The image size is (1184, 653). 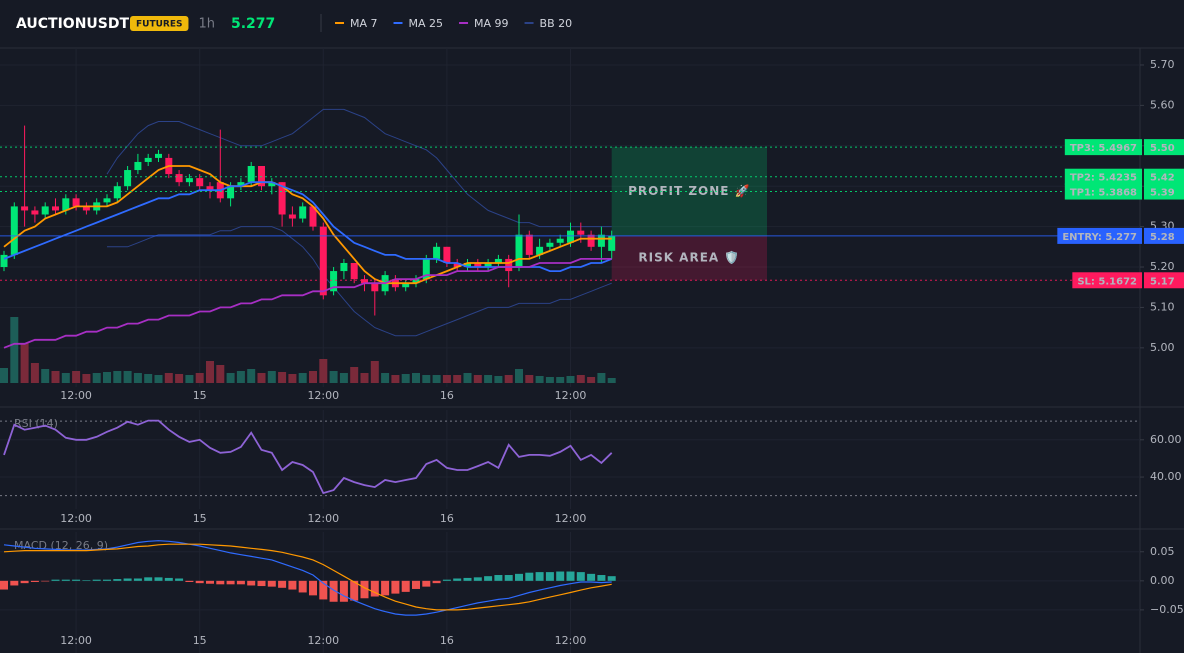 I want to click on moving-average, so click(x=307, y=303).